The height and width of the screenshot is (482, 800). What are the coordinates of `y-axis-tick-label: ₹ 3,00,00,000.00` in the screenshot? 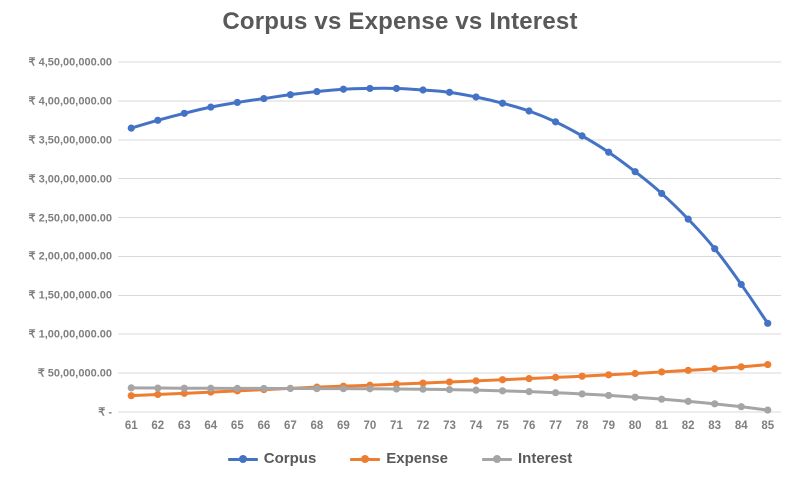 It's located at (70, 179).